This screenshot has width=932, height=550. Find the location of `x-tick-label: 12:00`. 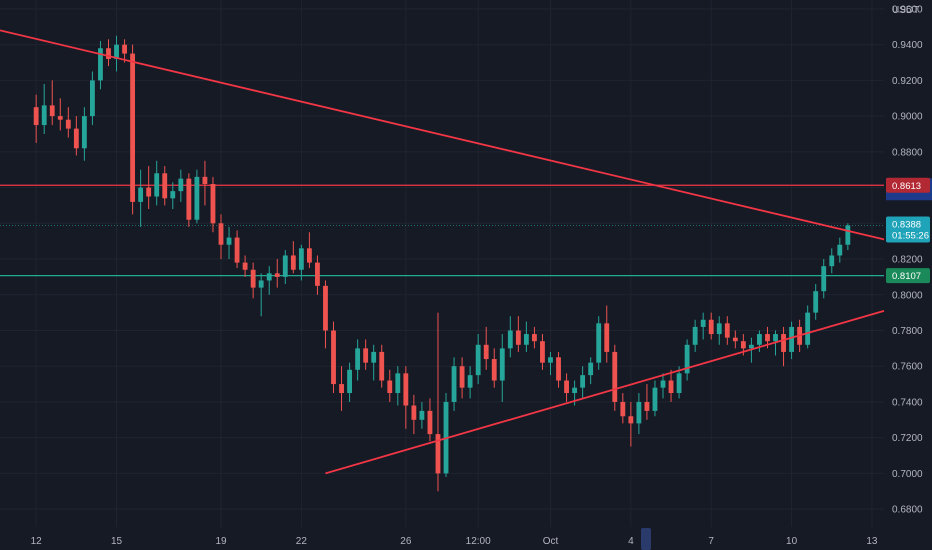

x-tick-label: 12:00 is located at coordinates (478, 541).